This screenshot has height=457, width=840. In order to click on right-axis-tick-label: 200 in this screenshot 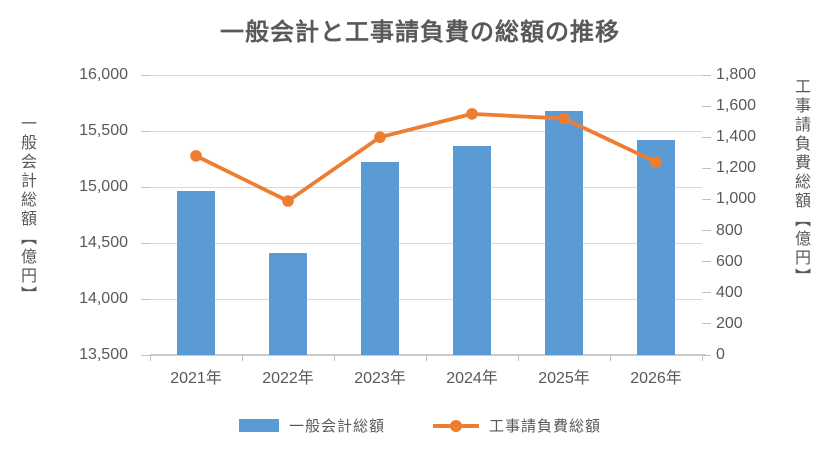, I will do `click(729, 323)`.